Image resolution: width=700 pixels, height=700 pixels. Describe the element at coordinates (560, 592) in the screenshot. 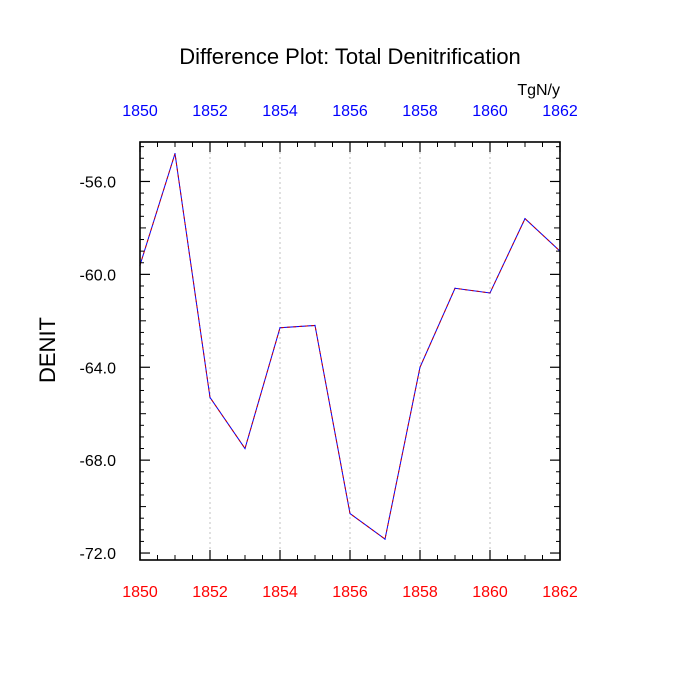

I see `x-tick-label-bottom: 1862` at that location.